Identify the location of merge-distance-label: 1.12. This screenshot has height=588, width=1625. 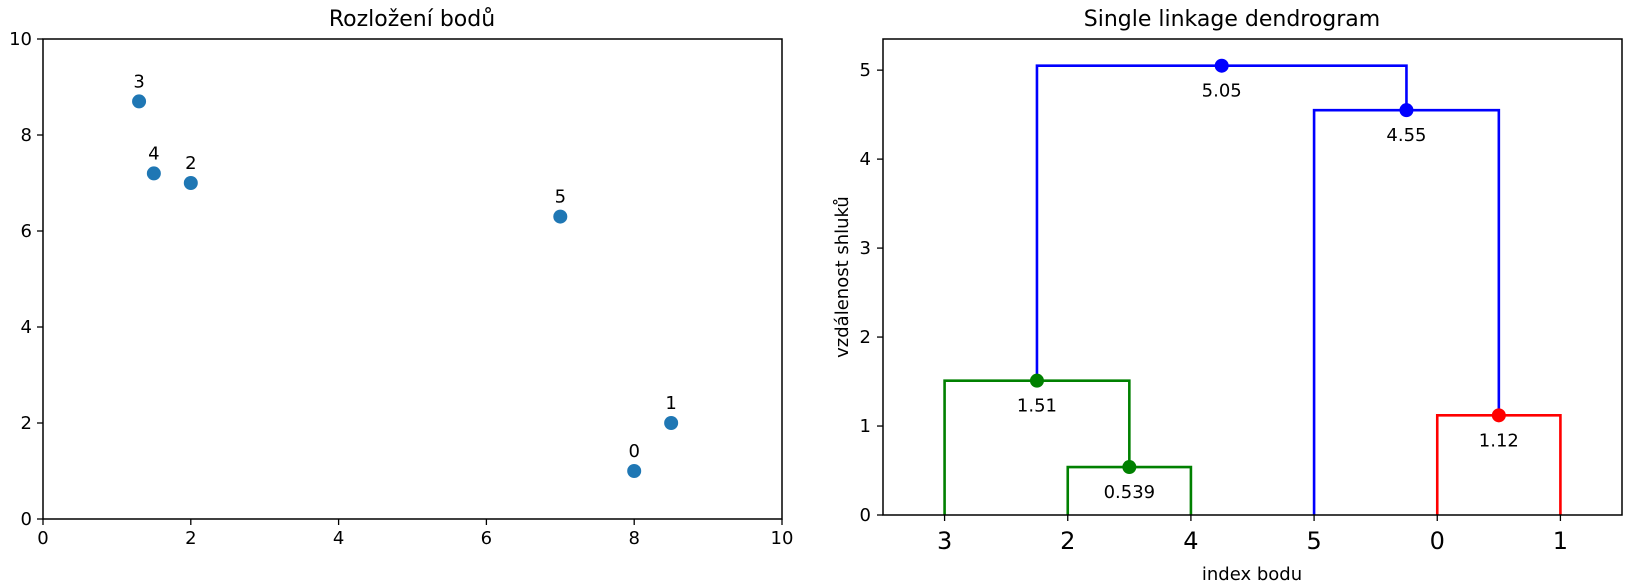
(1499, 440).